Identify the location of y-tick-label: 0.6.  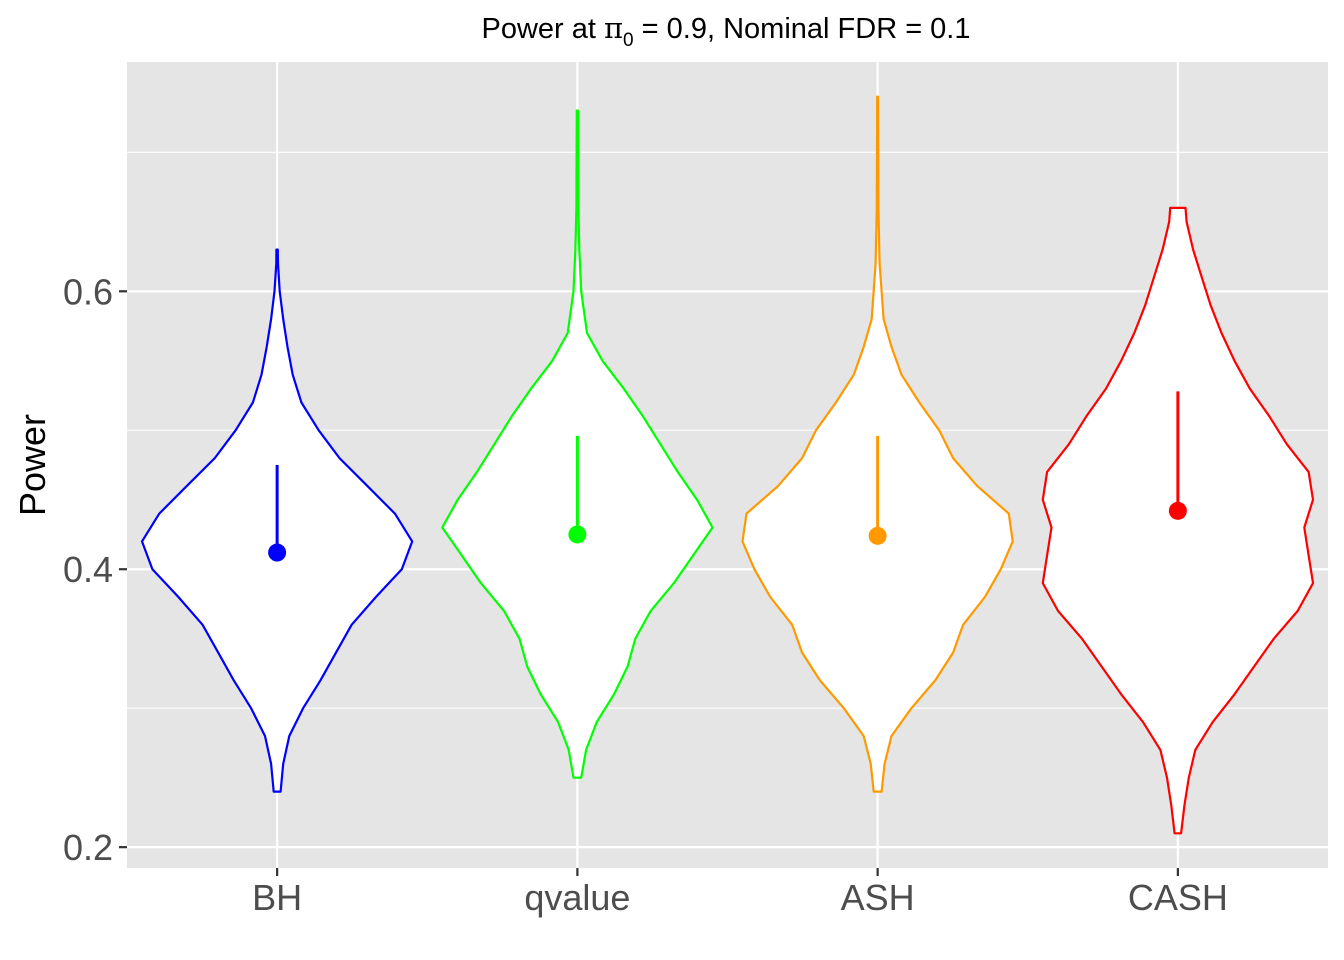
(88, 291).